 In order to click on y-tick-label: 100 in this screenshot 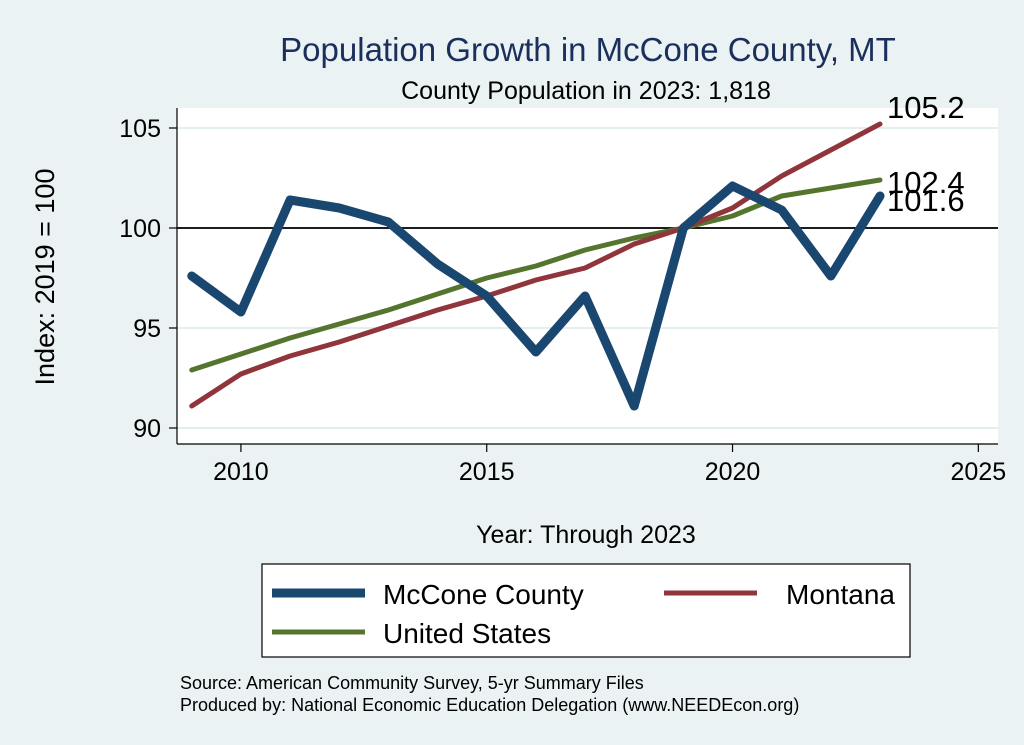, I will do `click(140, 229)`.